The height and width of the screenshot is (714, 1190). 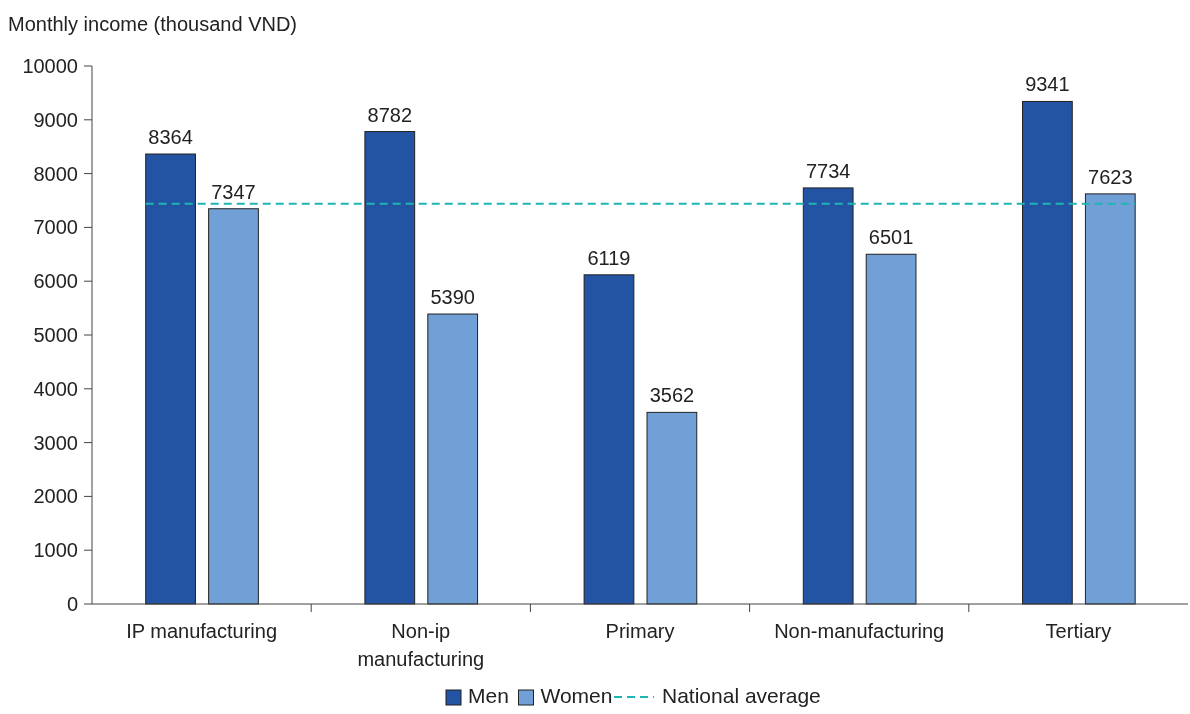 I want to click on y-tick-label: 2000, so click(x=55, y=496).